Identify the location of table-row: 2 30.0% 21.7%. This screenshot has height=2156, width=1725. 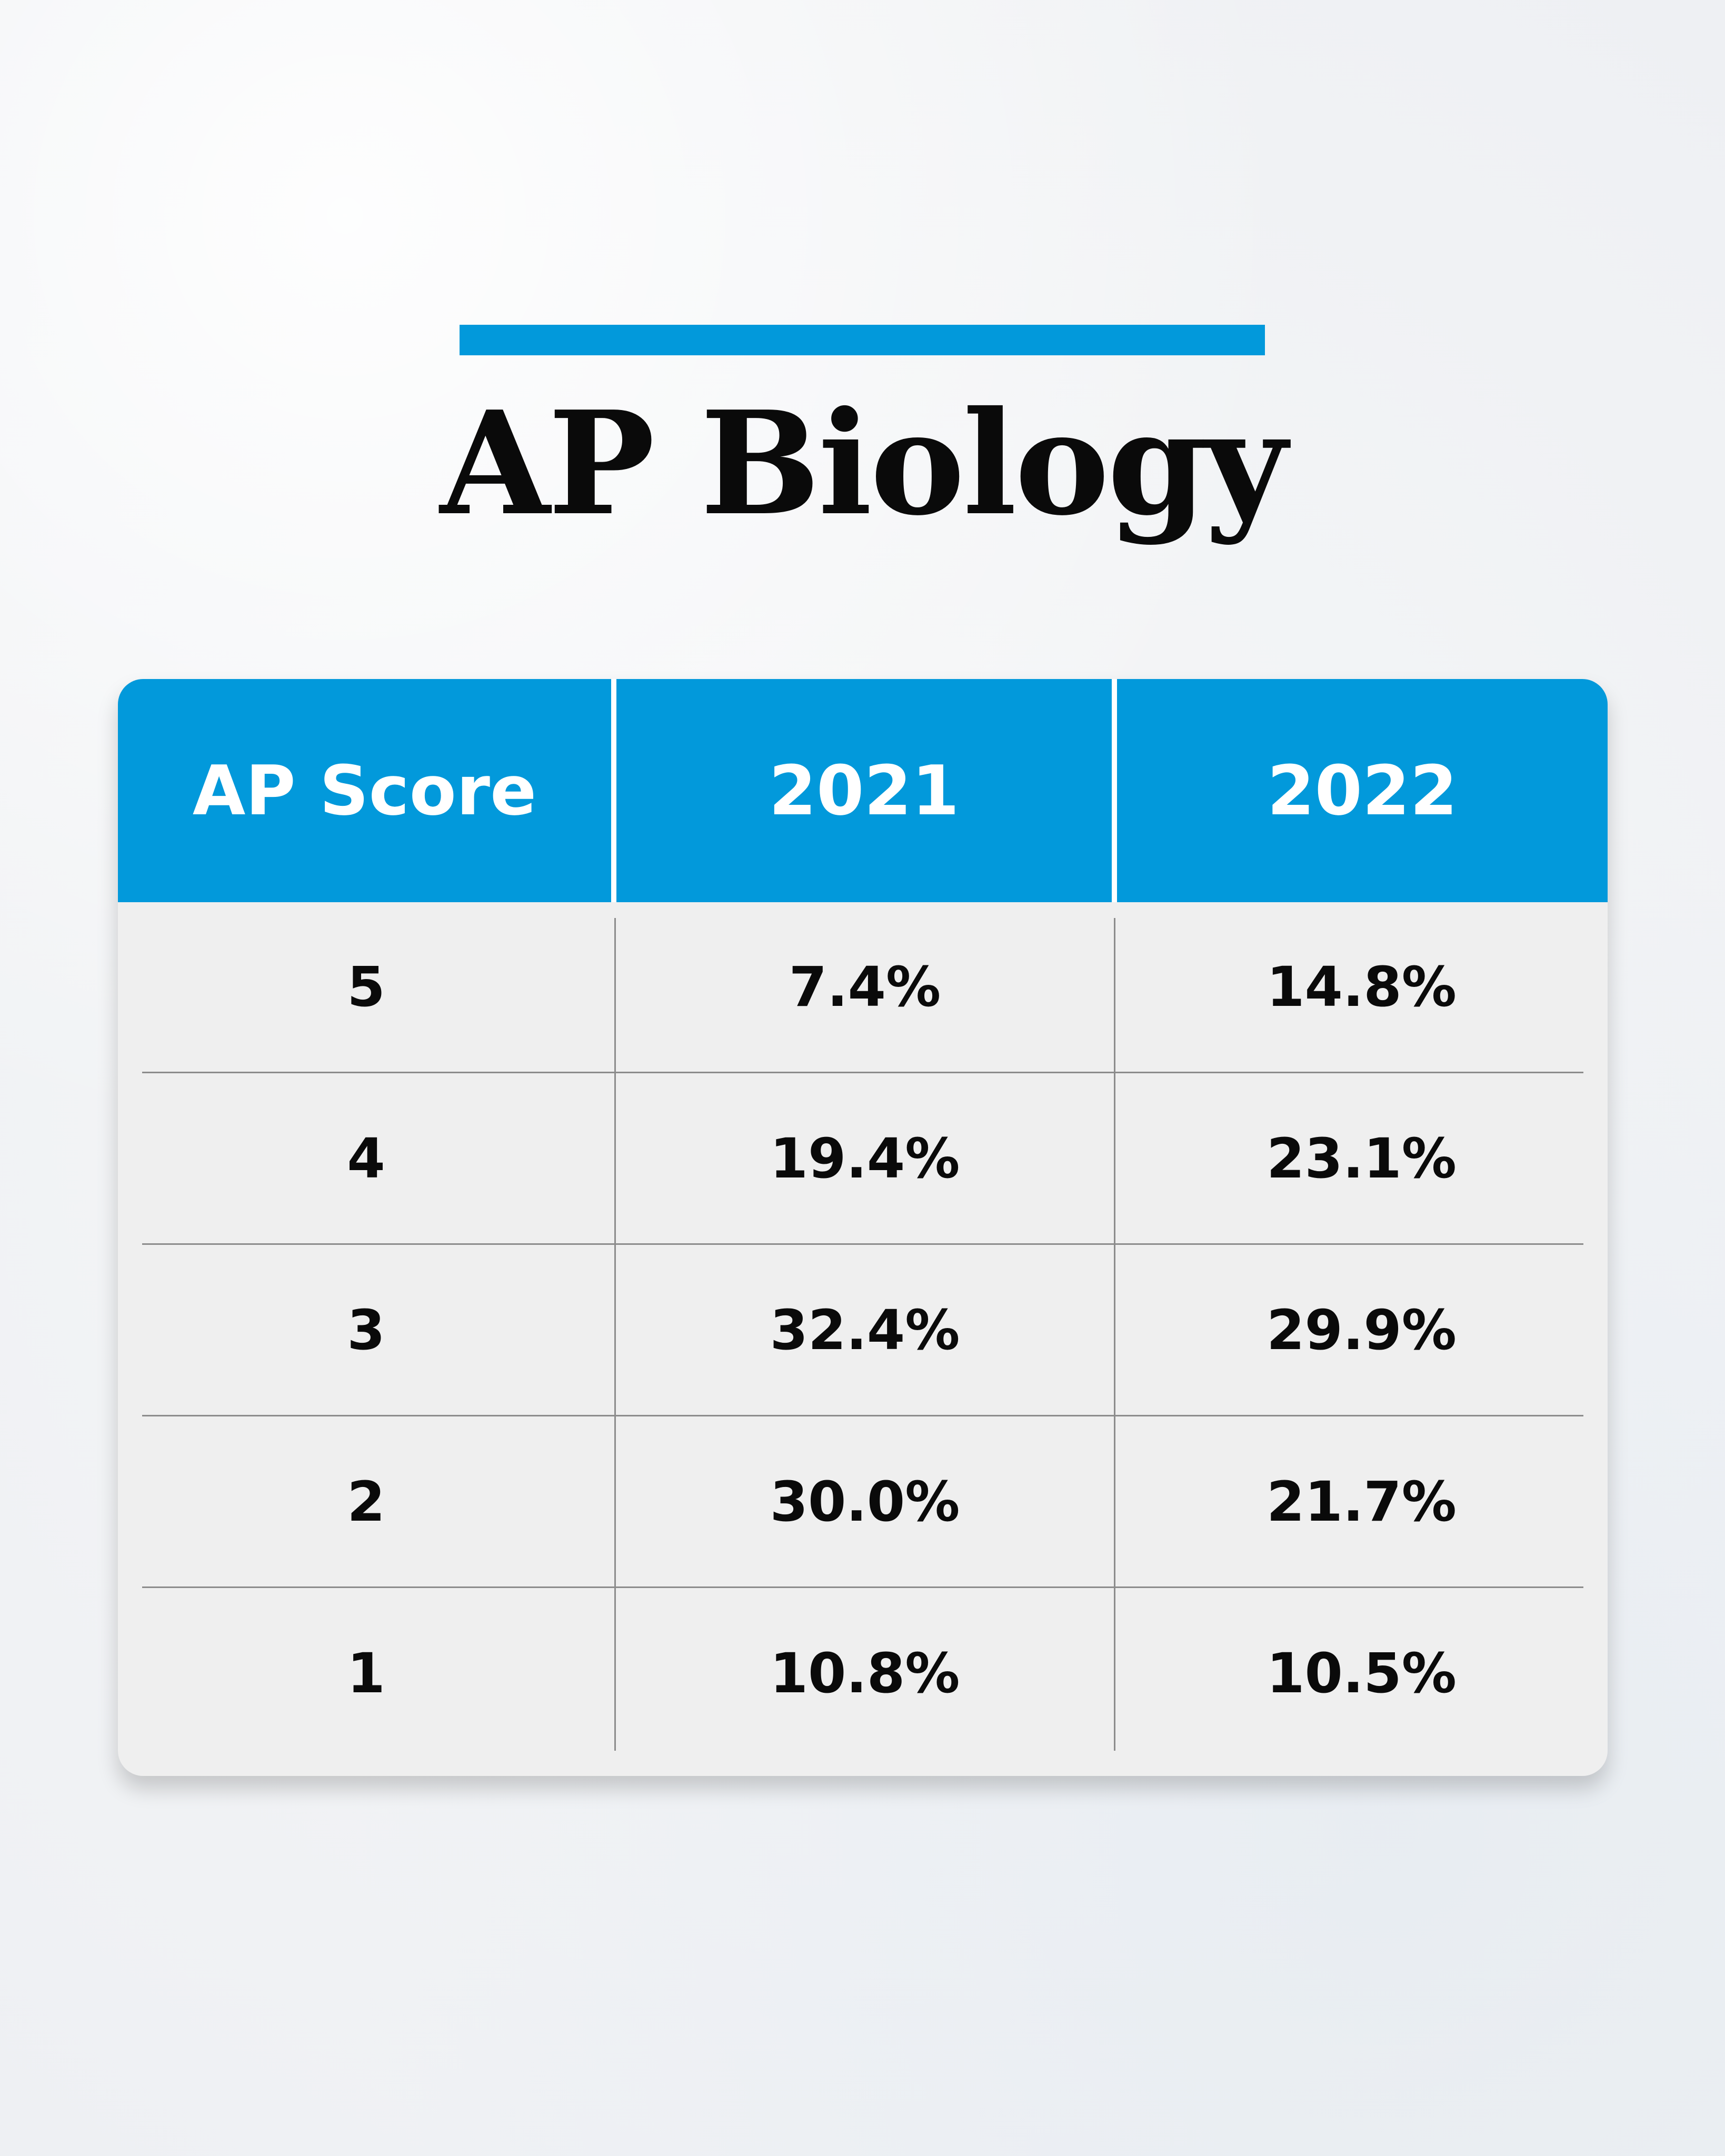
(863, 1502).